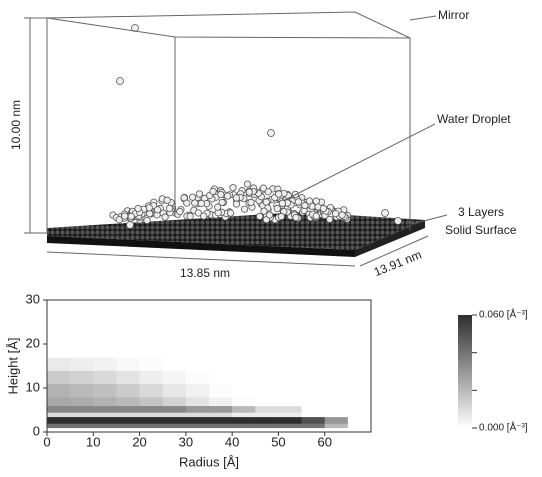 This screenshot has width=542, height=477. Describe the element at coordinates (394, 251) in the screenshot. I see `dim-arrow` at that location.